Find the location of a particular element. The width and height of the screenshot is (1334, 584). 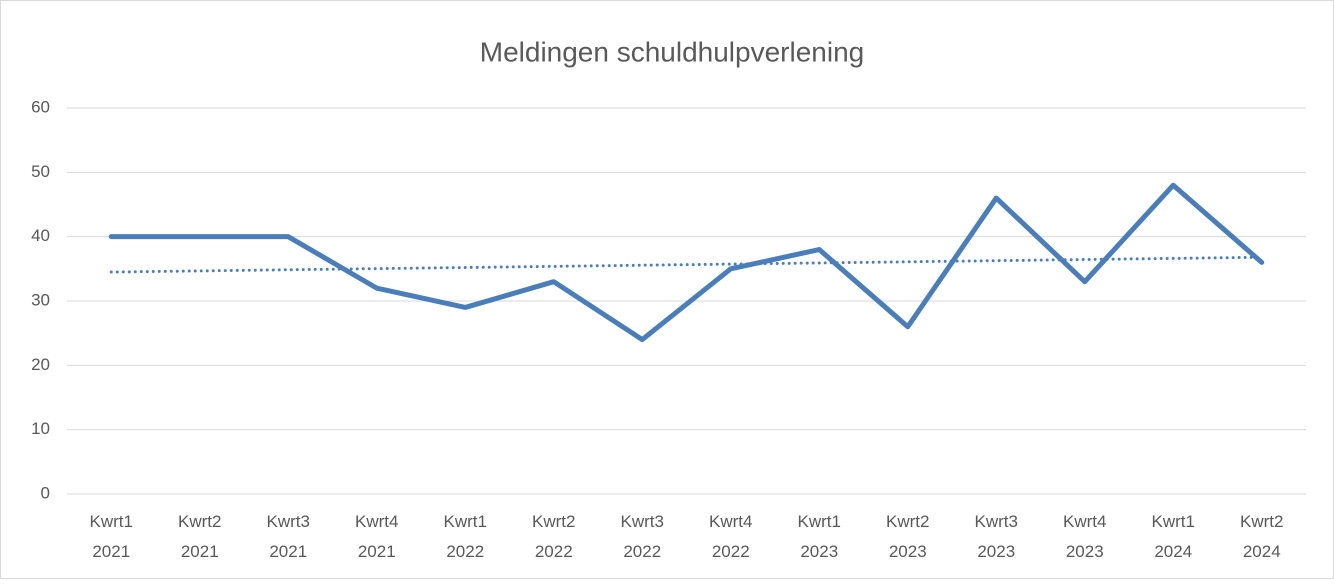

y-tick-label: 60 is located at coordinates (40, 106).